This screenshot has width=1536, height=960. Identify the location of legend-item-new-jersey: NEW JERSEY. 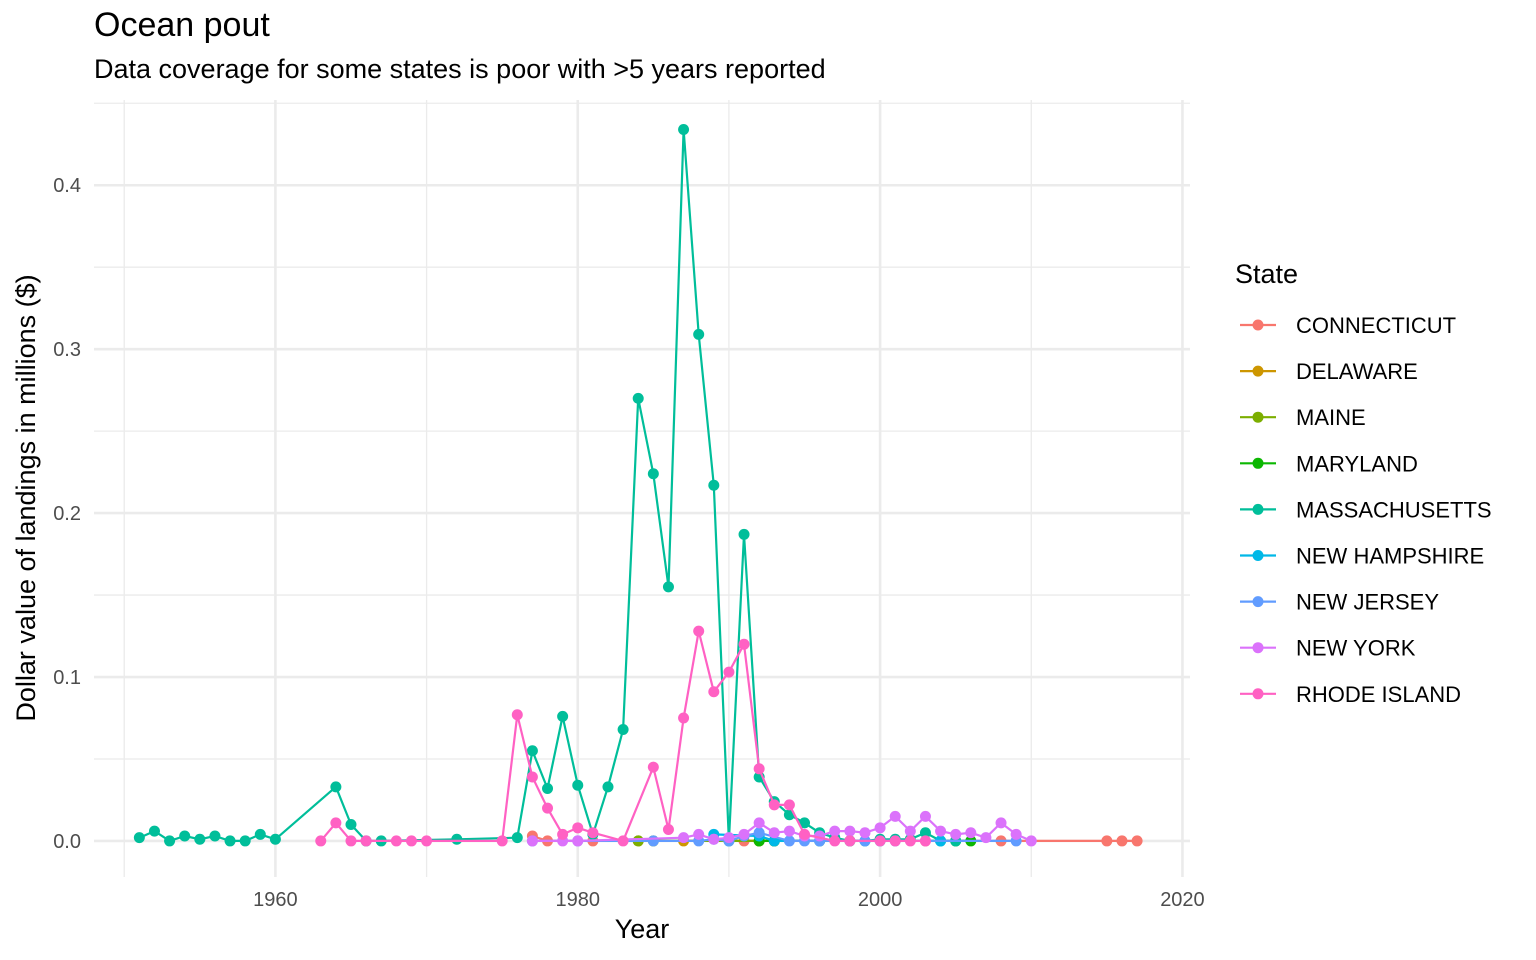
(1339, 602).